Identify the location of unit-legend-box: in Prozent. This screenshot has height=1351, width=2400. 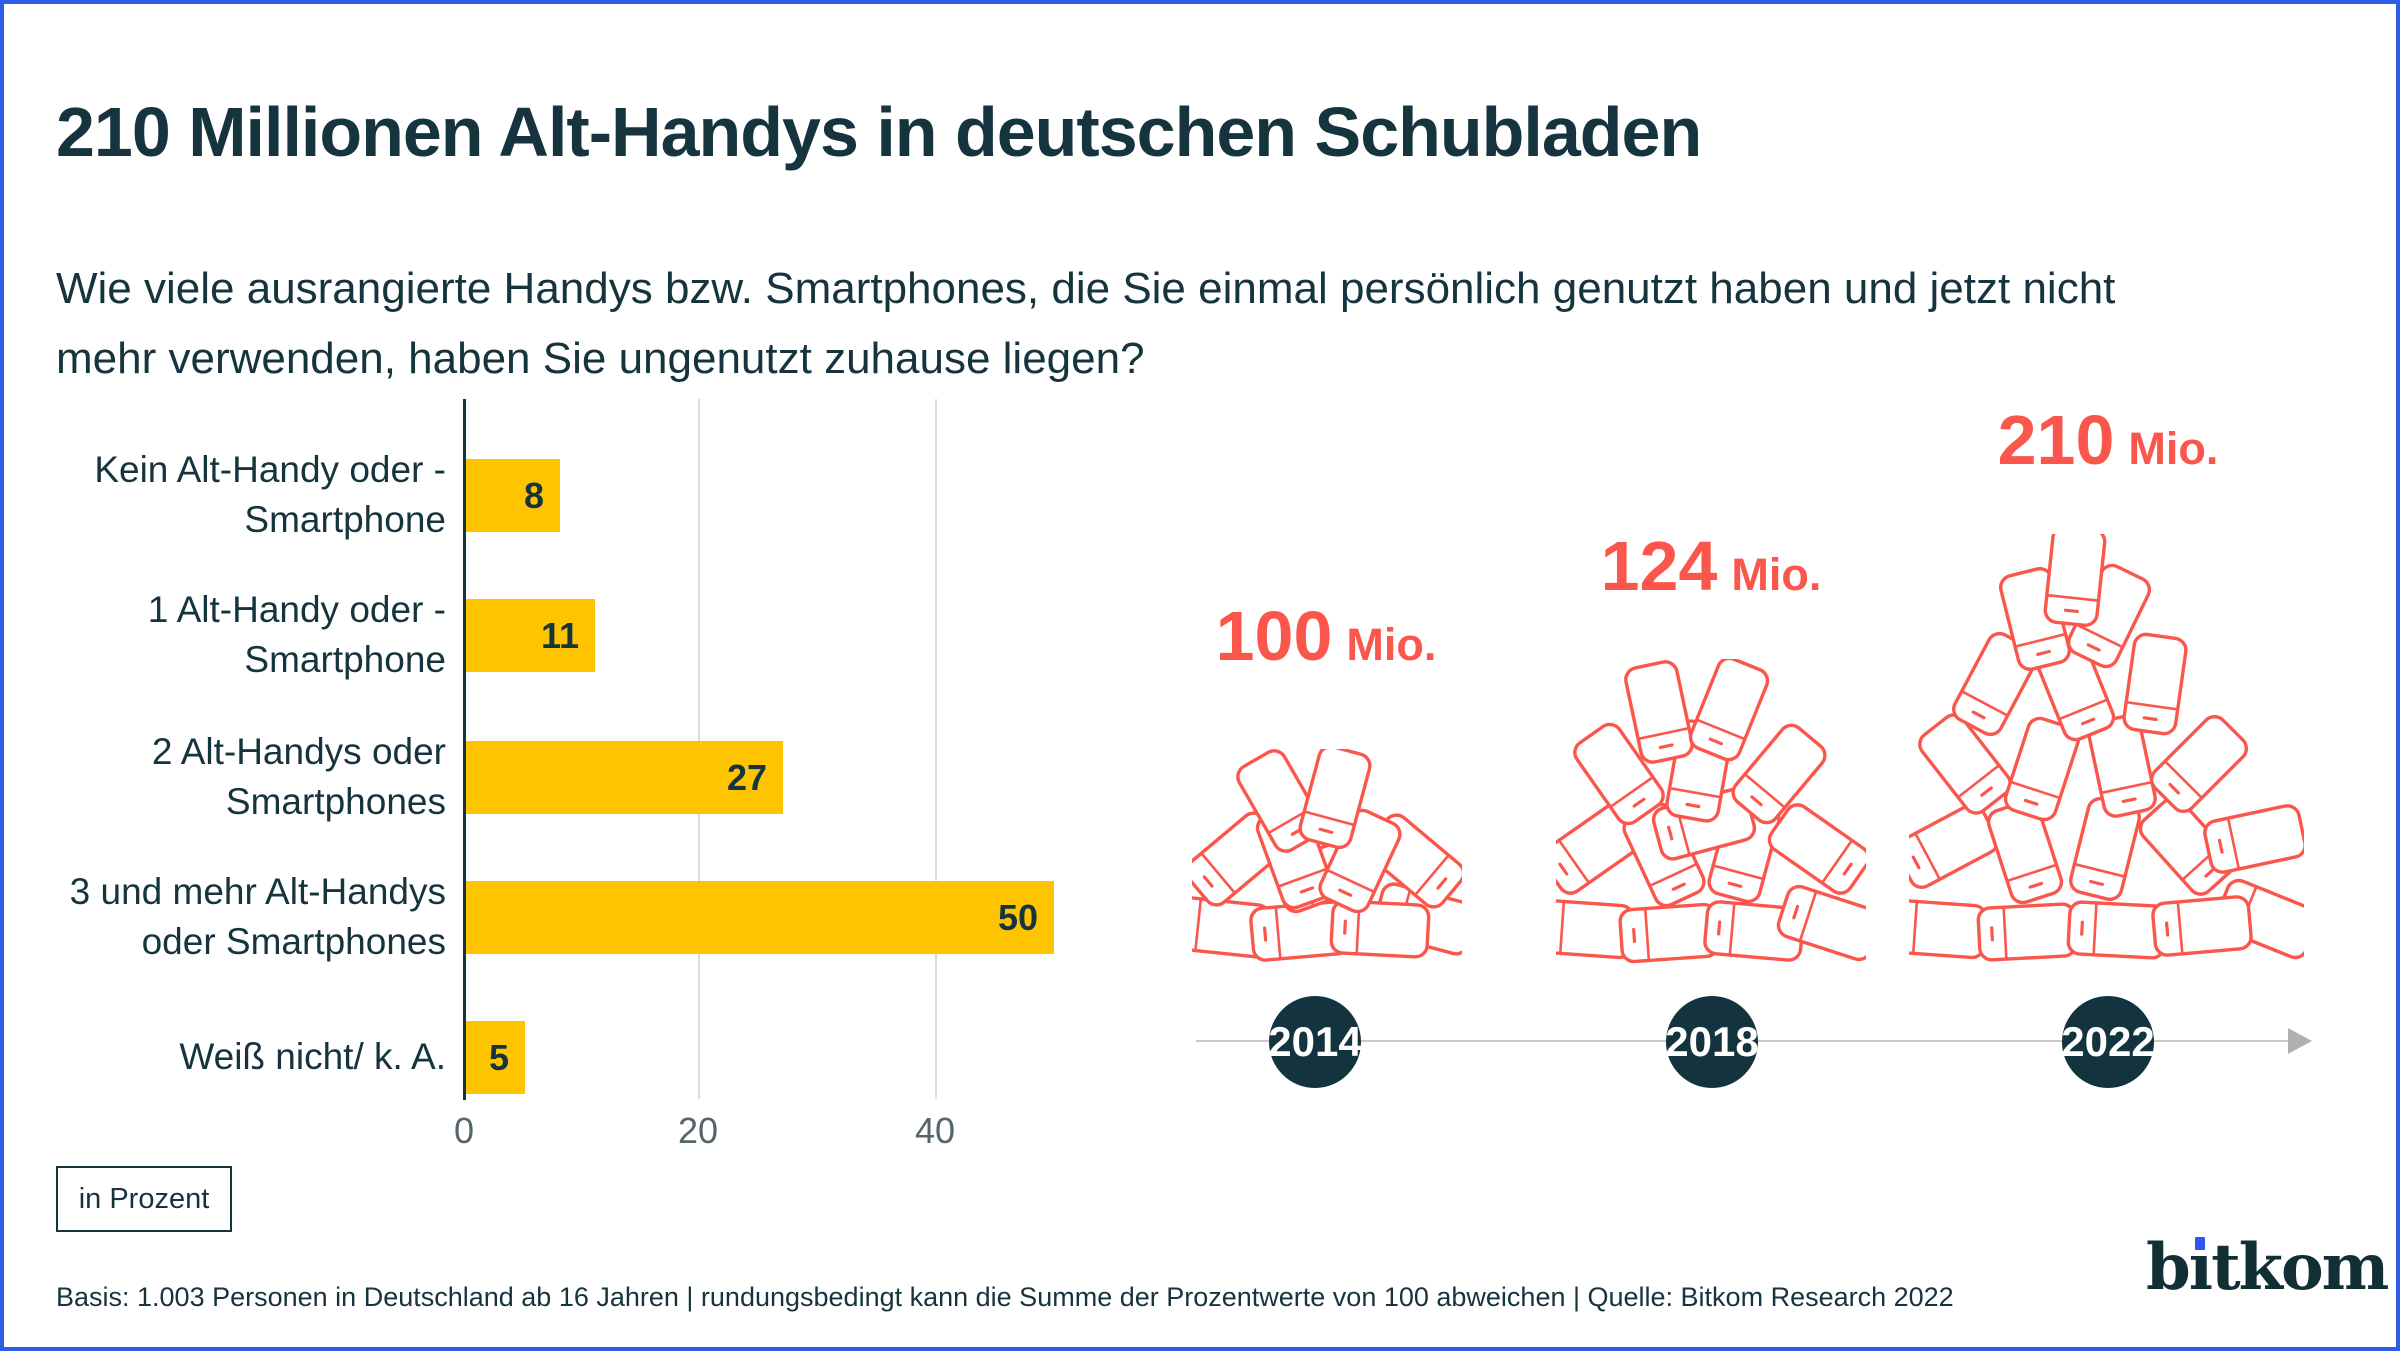
(144, 1199).